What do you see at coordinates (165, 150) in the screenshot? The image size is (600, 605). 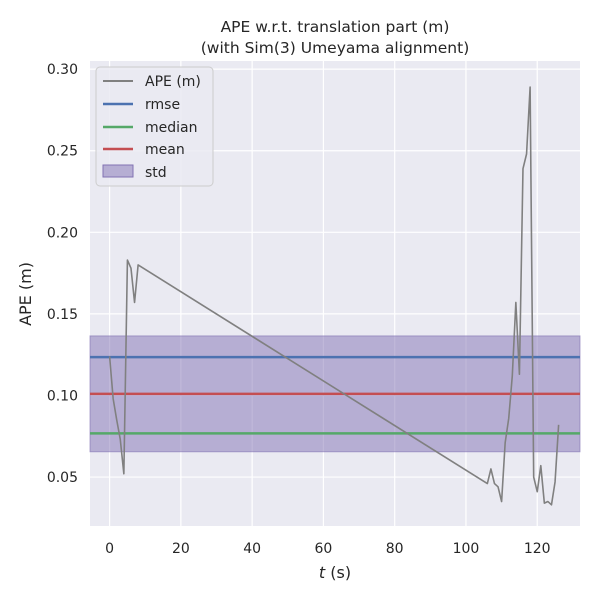 I see `legend-label-mean: mean` at bounding box center [165, 150].